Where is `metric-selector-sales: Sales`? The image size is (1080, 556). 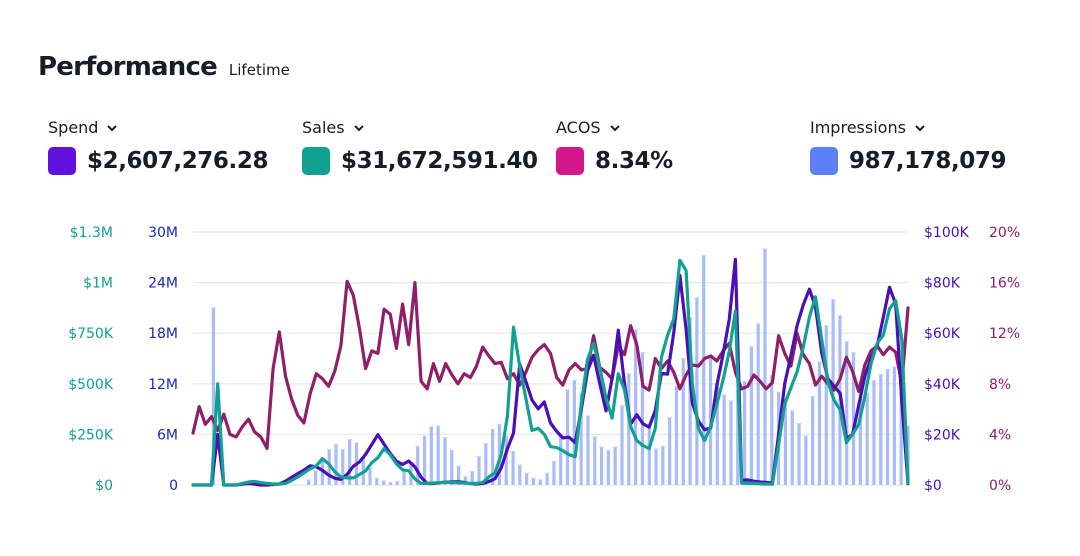
metric-selector-sales: Sales is located at coordinates (420, 127).